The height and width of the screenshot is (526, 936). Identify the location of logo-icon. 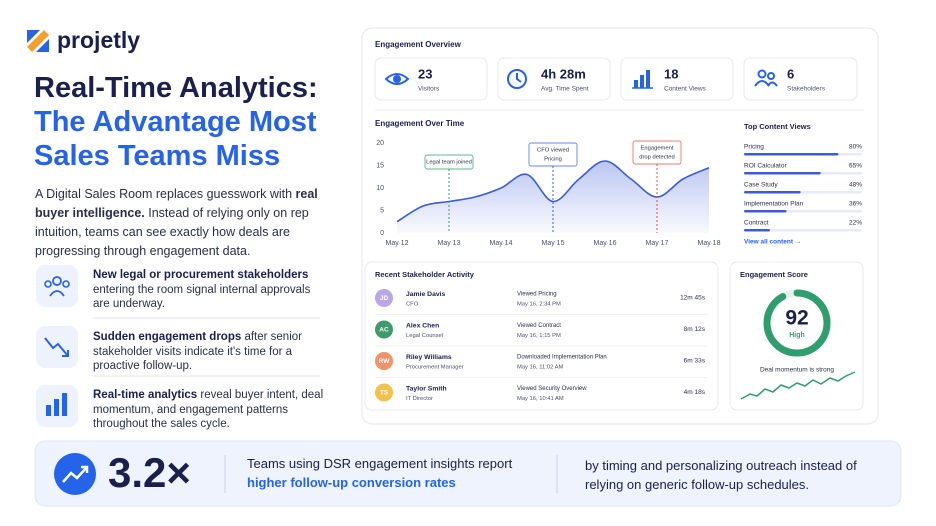
(38, 41).